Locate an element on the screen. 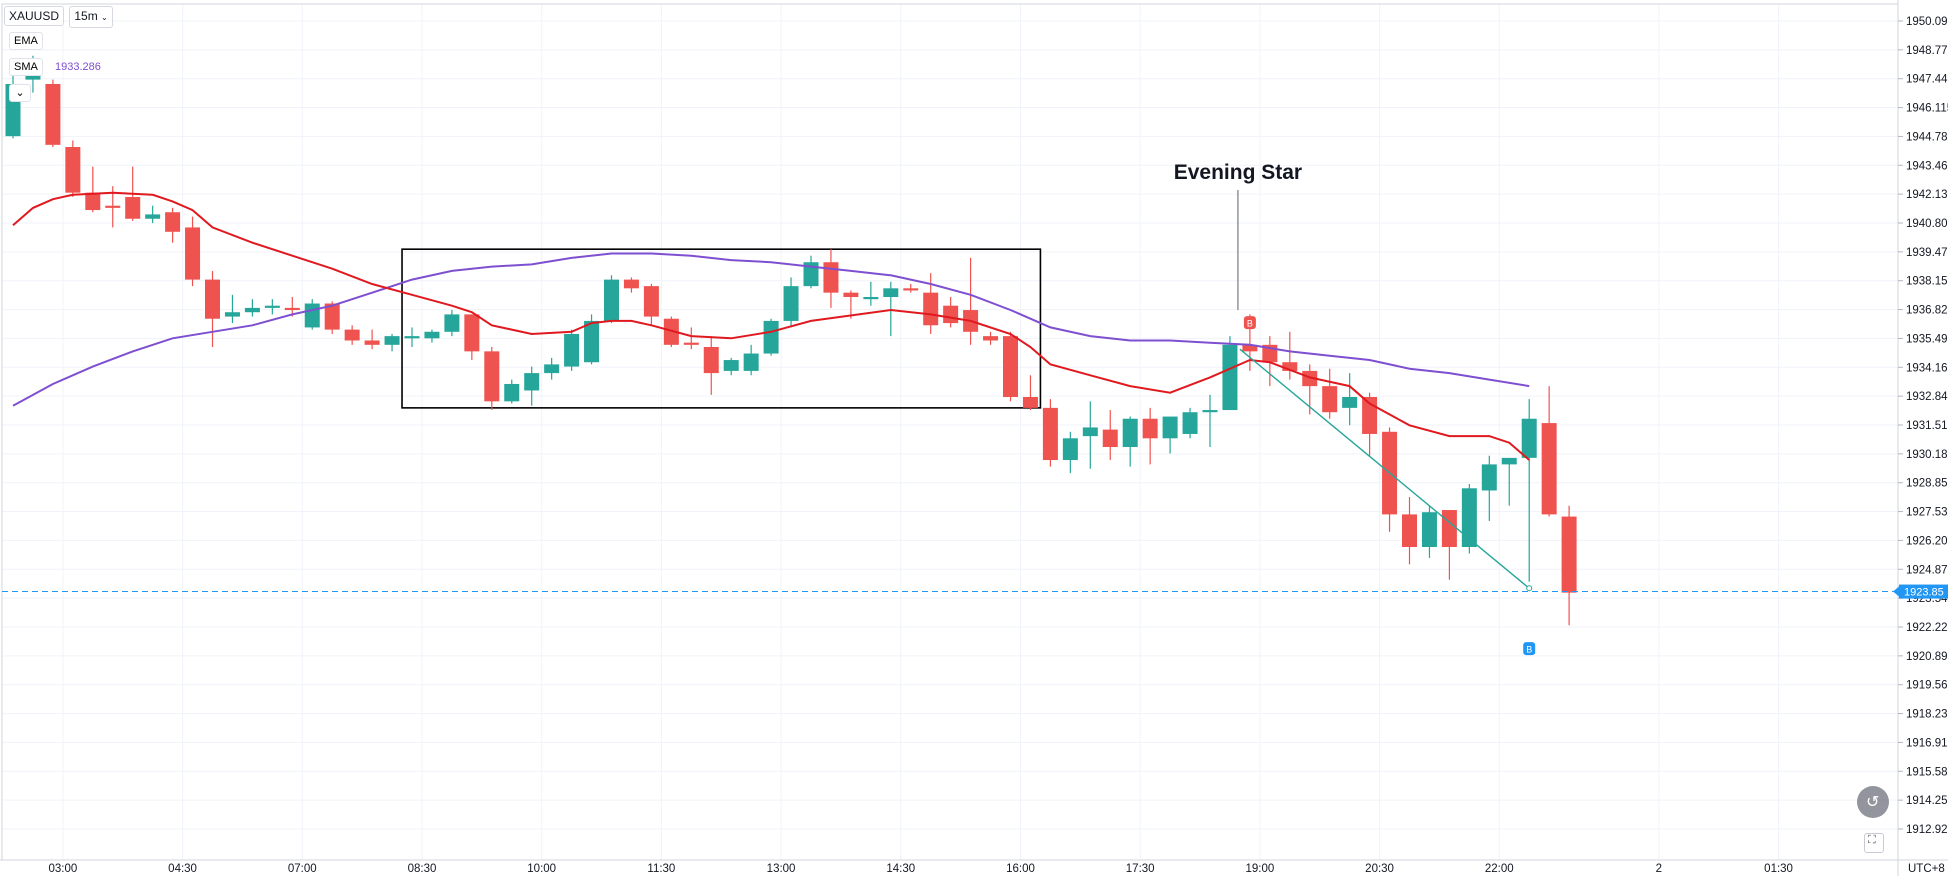 This screenshot has height=876, width=1948. y-tick-label: 1940.805 is located at coordinates (1927, 224).